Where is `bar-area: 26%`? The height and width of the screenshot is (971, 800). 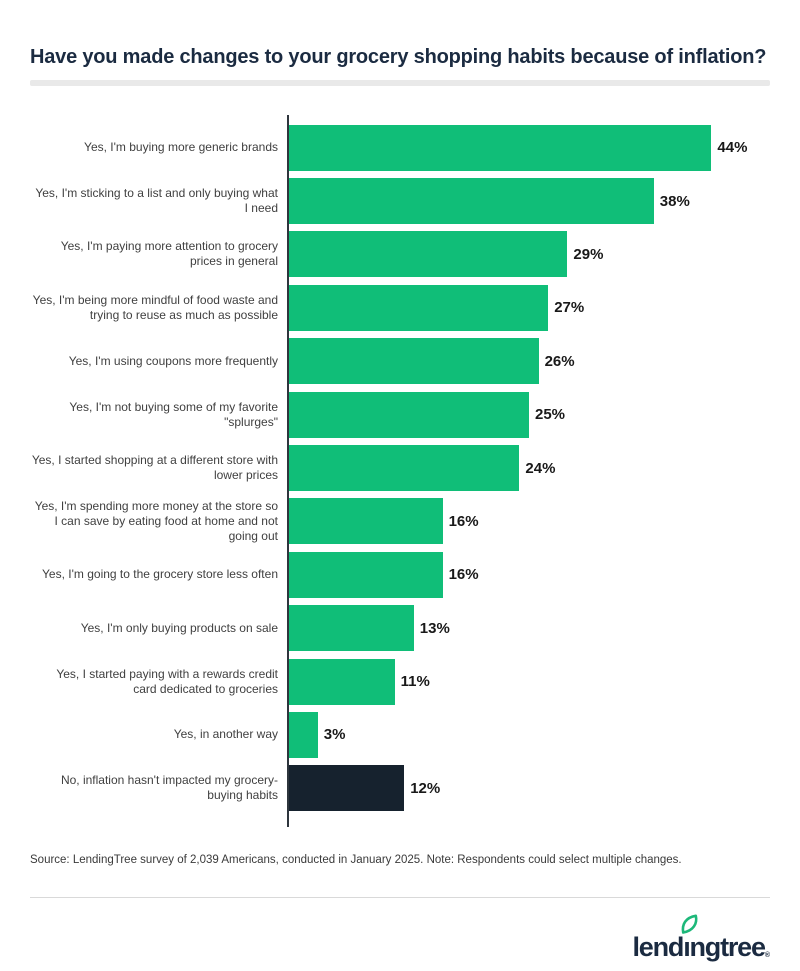
bar-area: 26% is located at coordinates (528, 361).